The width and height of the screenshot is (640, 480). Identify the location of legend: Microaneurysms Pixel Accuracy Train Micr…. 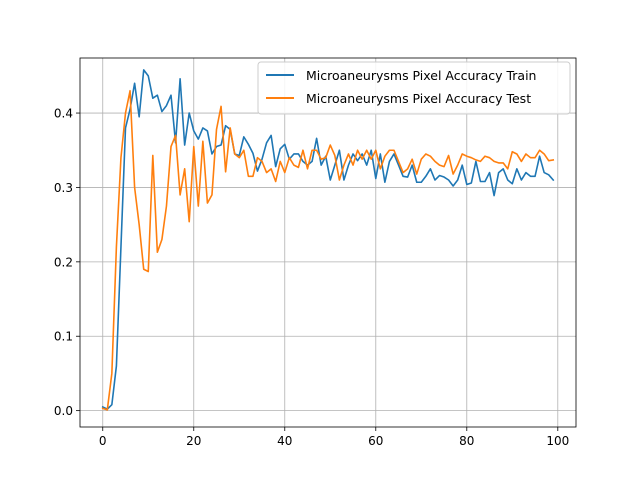
(414, 88).